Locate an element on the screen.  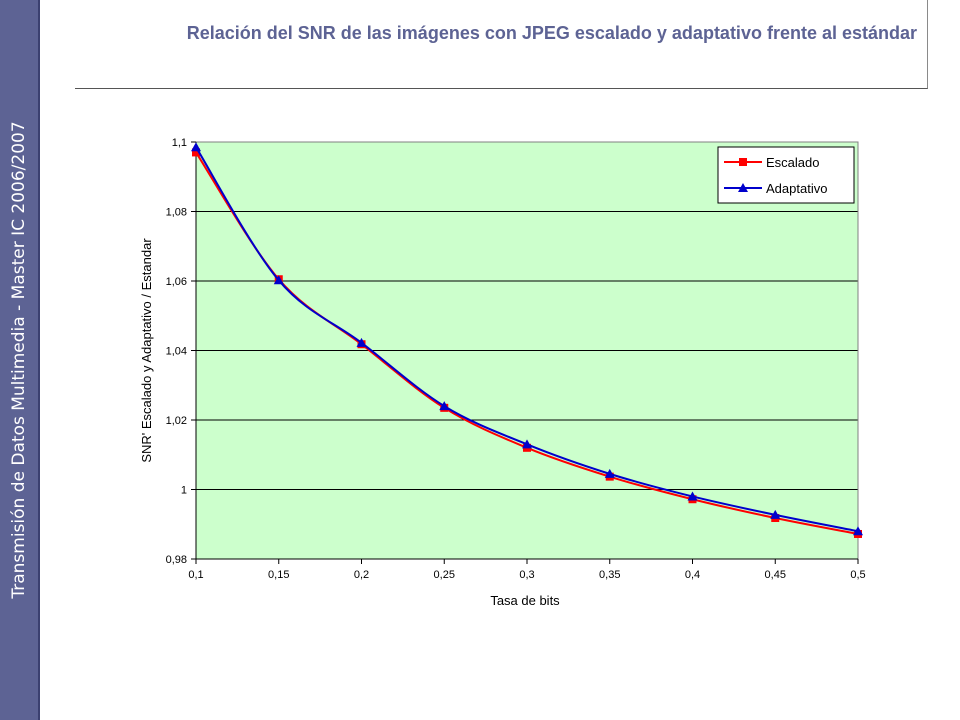
x-tick-label: 0,3 is located at coordinates (526, 575).